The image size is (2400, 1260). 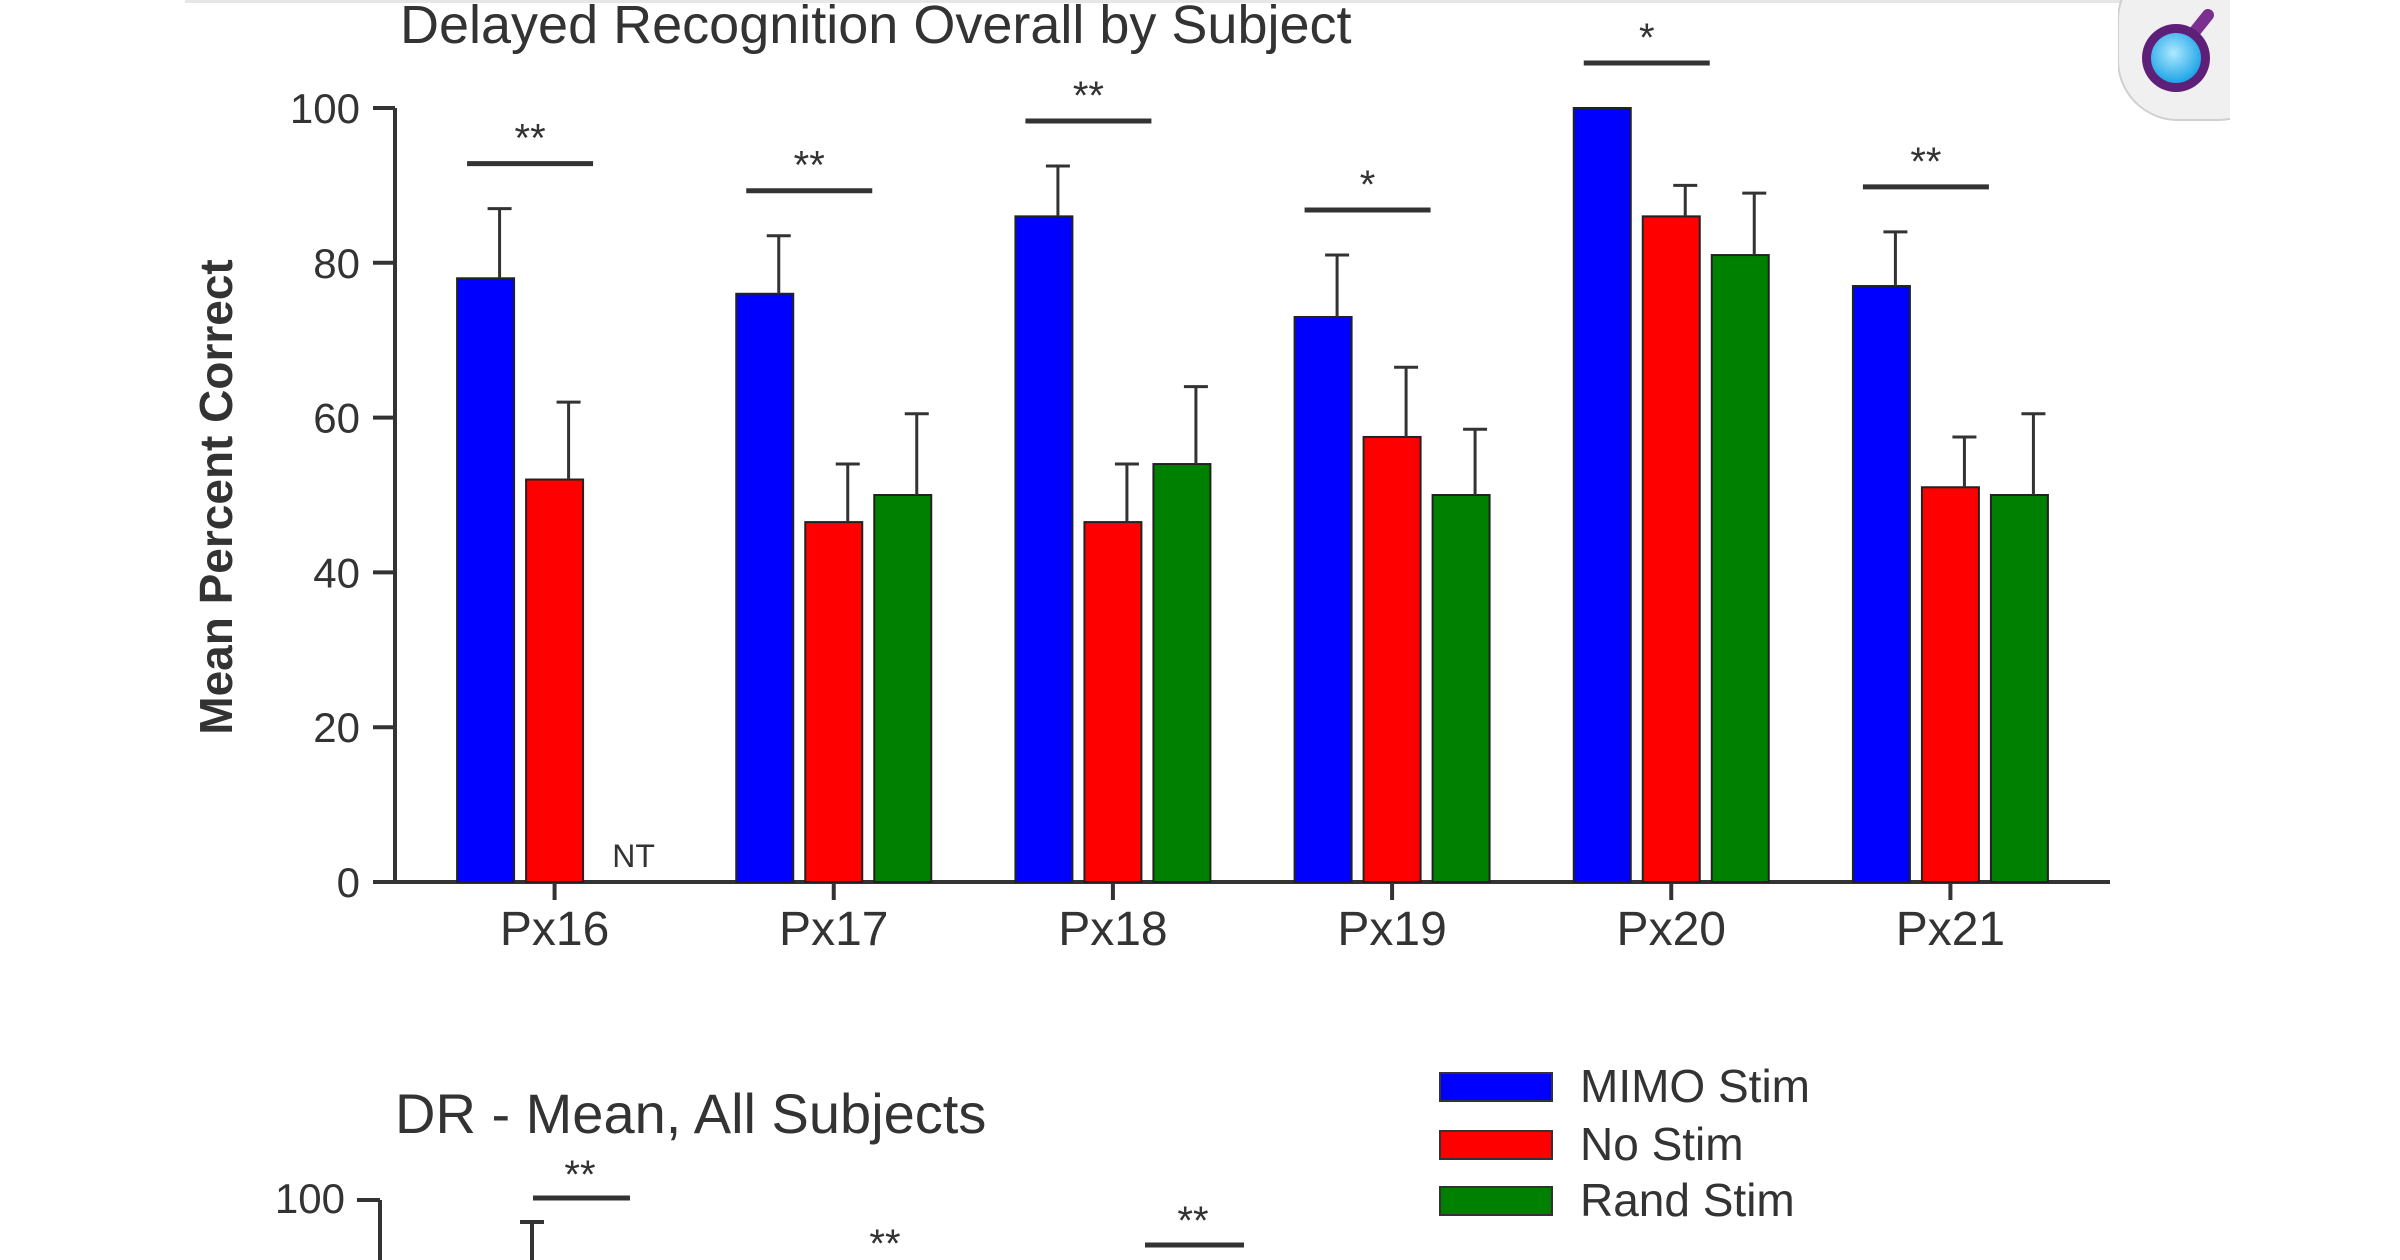 I want to click on chart2-title: DR - Mean, All Subjects, so click(x=690, y=1113).